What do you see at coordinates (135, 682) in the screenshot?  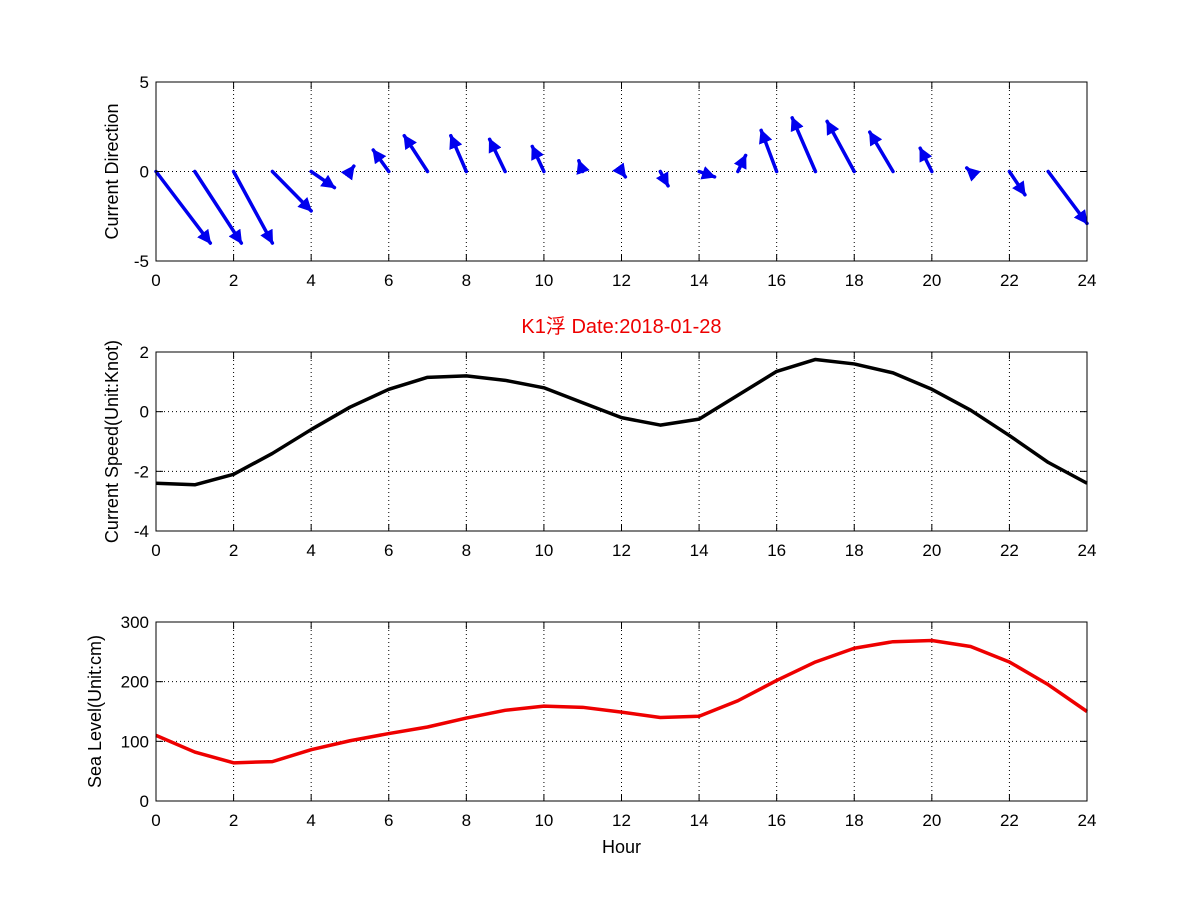 I see `y-tick-label: 200` at bounding box center [135, 682].